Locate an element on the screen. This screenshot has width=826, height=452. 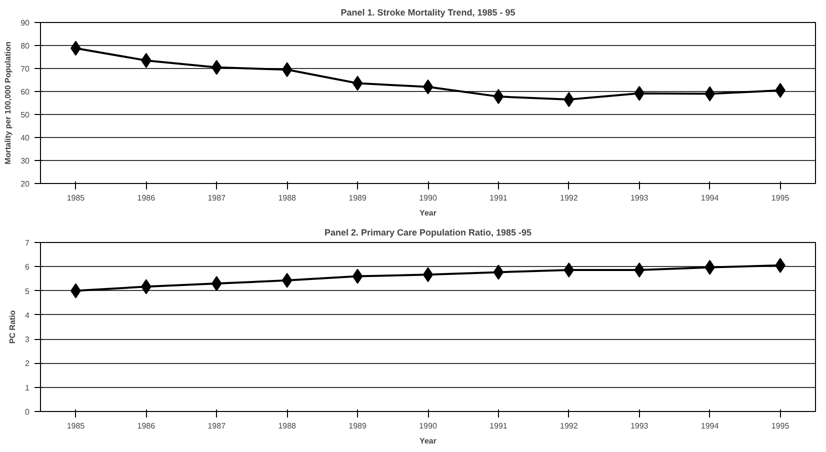
chart-title: Panel 2. Primary Care Population Ratio, 1985 -95 is located at coordinates (428, 233).